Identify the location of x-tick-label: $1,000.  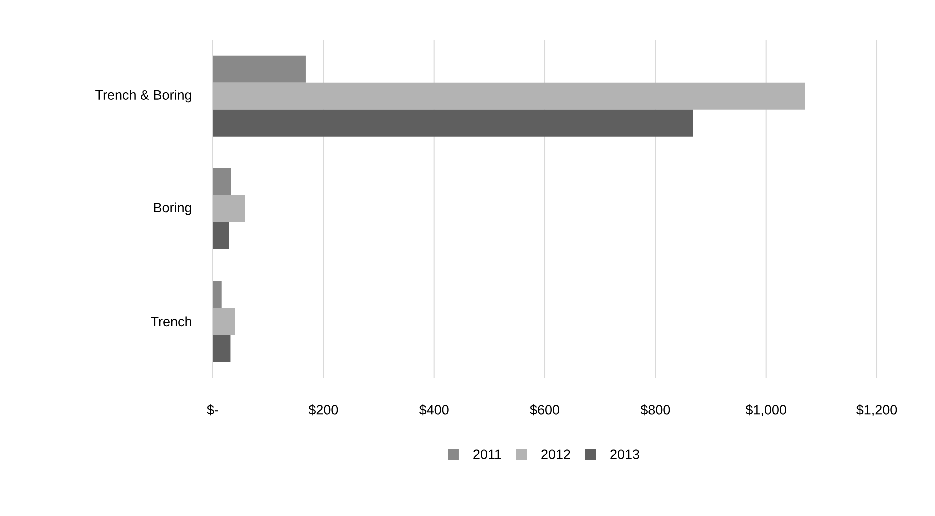
(766, 410).